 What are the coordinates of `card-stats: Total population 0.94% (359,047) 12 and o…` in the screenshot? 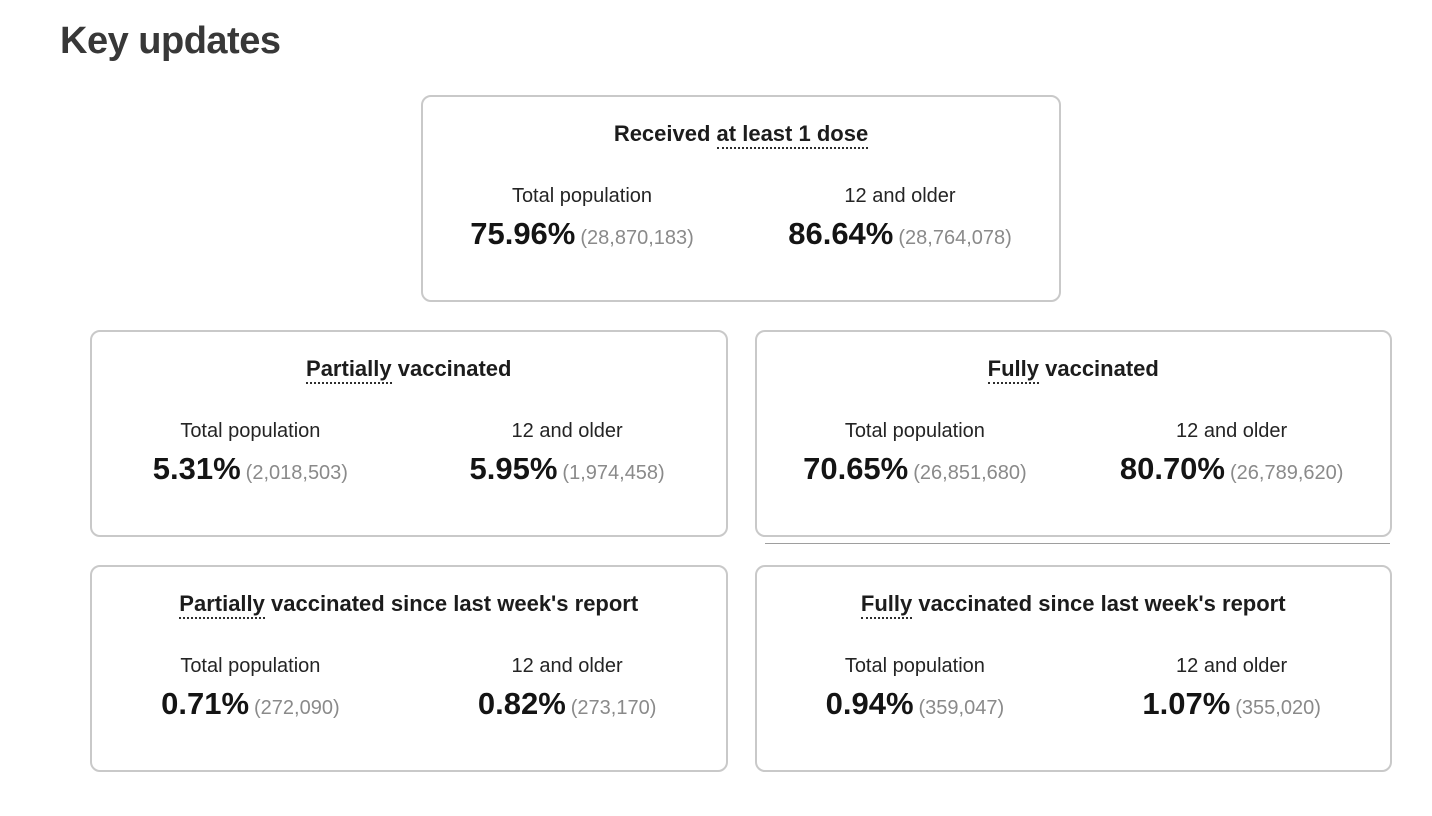 It's located at (1074, 688).